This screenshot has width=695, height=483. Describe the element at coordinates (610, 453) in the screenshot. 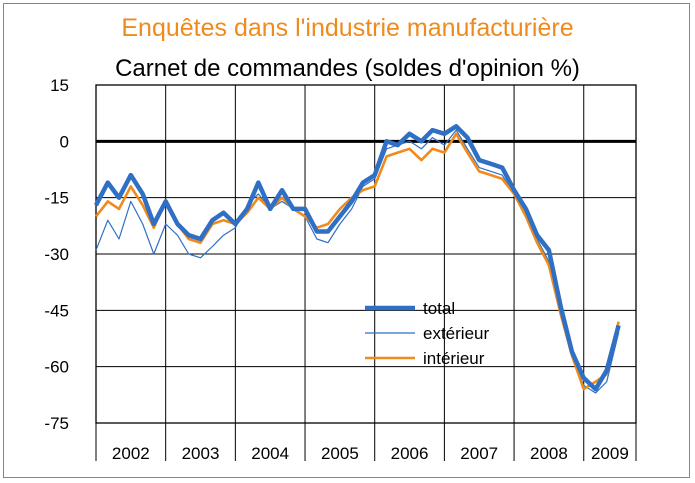

I see `x-tick-label: 2009` at that location.